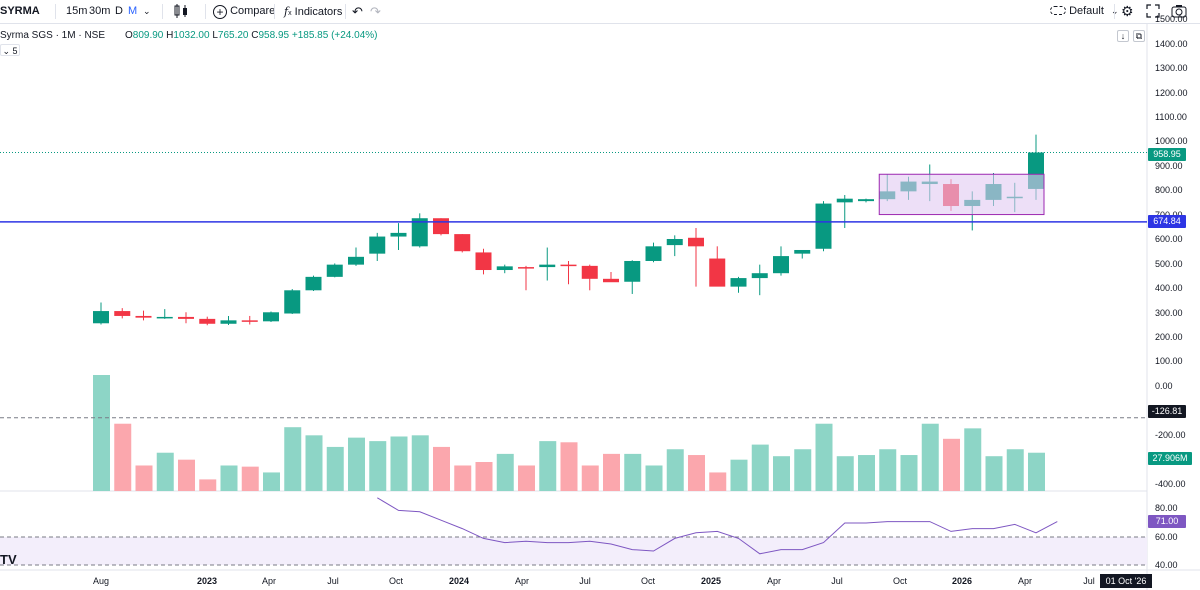  I want to click on open-value: 809.90, so click(148, 35).